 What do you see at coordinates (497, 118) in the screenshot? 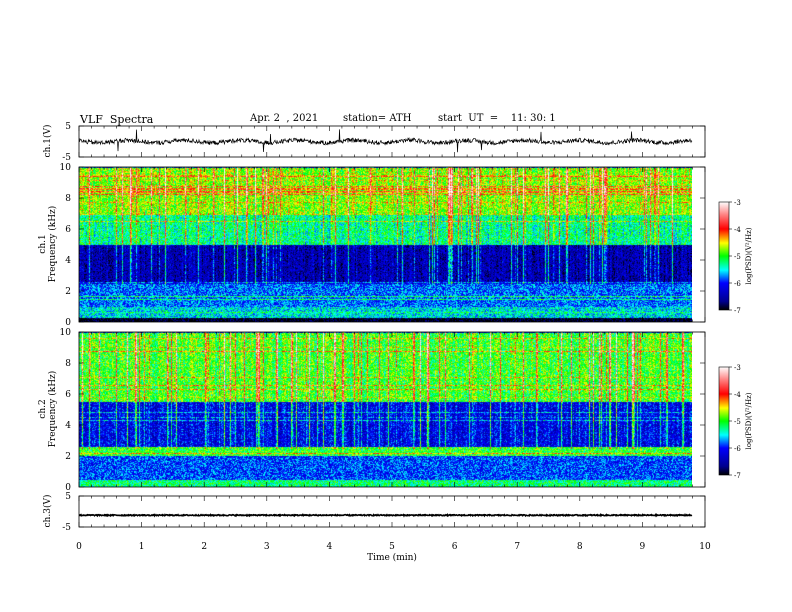
I see `header-start-time: start UT = 11: 30: 1` at bounding box center [497, 118].